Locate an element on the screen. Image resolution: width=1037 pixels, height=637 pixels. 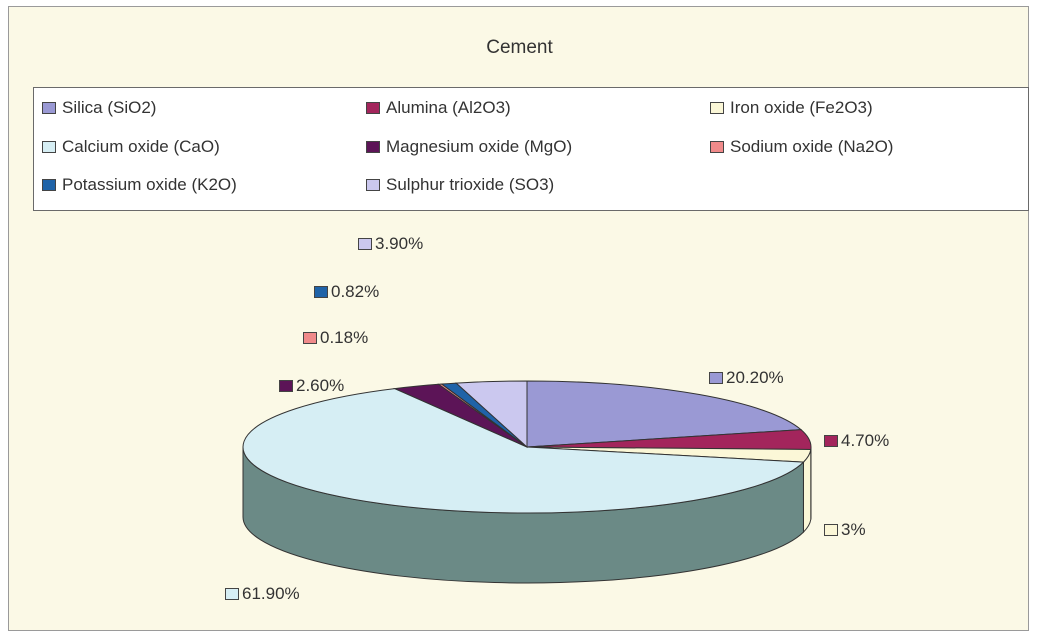
data-label-silica: 20.20% is located at coordinates (746, 378).